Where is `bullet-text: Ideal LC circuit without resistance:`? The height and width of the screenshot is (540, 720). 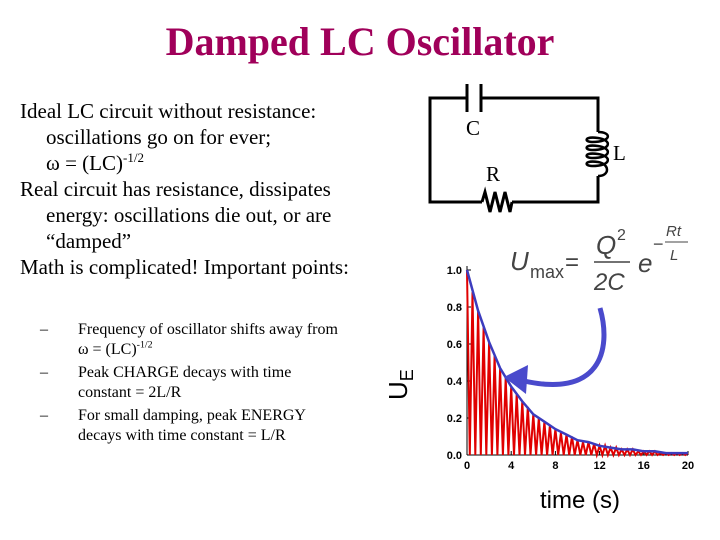 bullet-text: Ideal LC circuit without resistance: is located at coordinates (168, 111).